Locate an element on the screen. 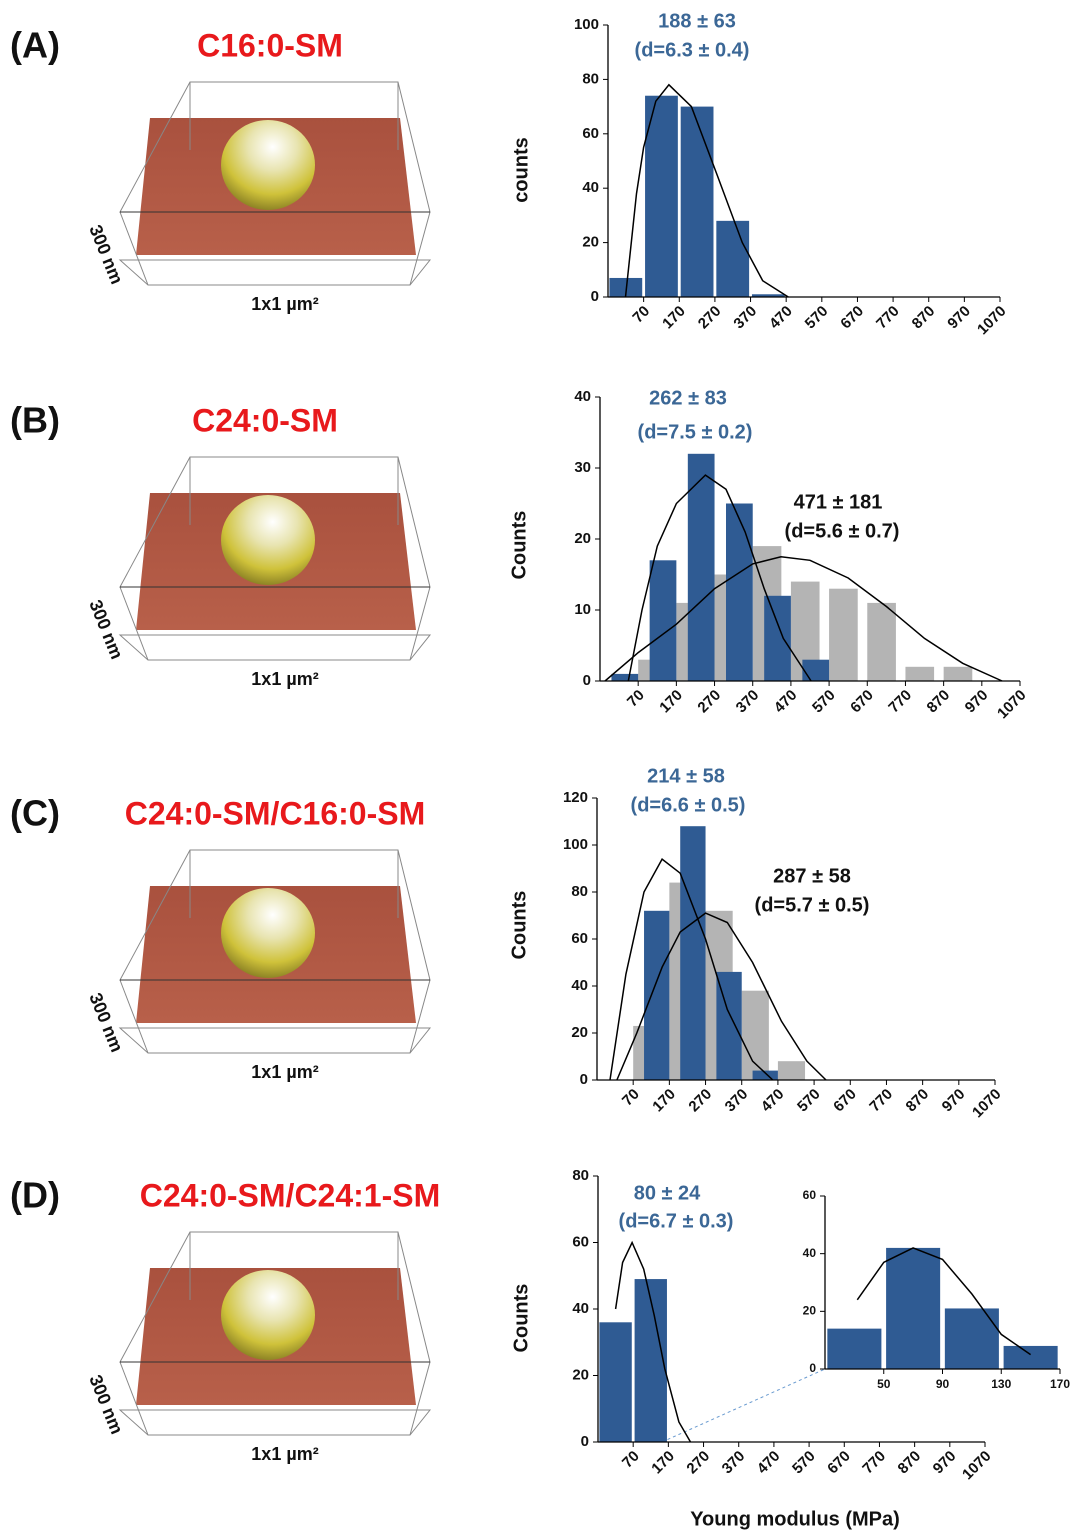 This screenshot has height=1533, width=1078. panel-label: (B) is located at coordinates (35, 420).